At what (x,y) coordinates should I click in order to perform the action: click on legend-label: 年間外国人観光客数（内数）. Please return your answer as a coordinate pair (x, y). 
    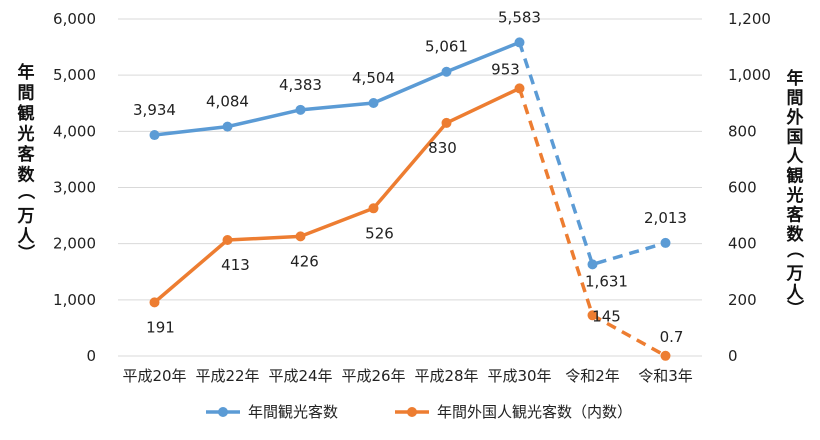
    Looking at the image, I should click on (534, 412).